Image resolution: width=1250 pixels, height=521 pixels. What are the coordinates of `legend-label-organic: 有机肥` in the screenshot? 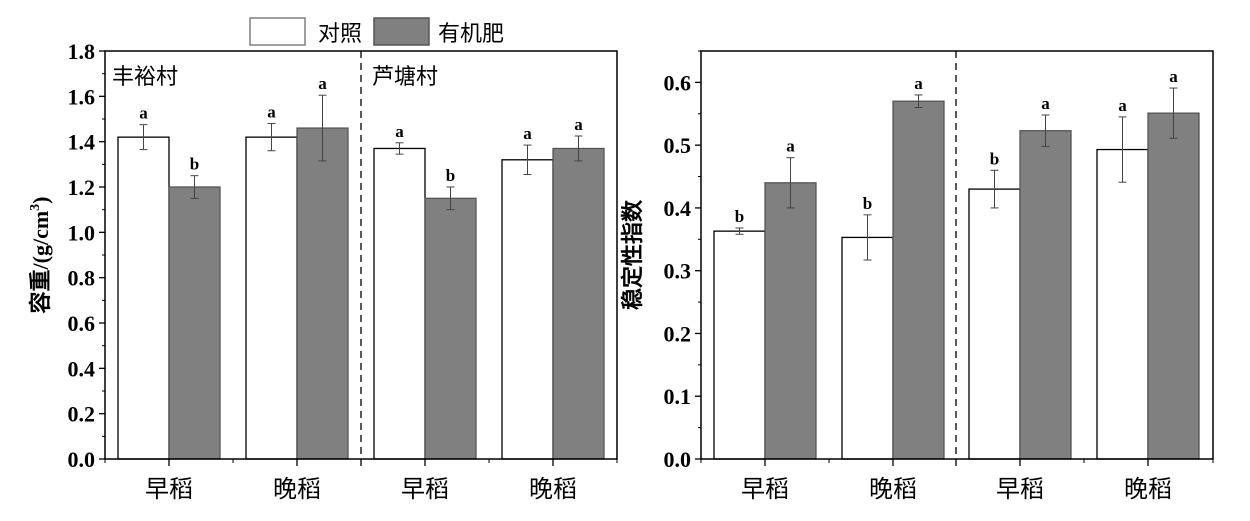 It's located at (471, 33).